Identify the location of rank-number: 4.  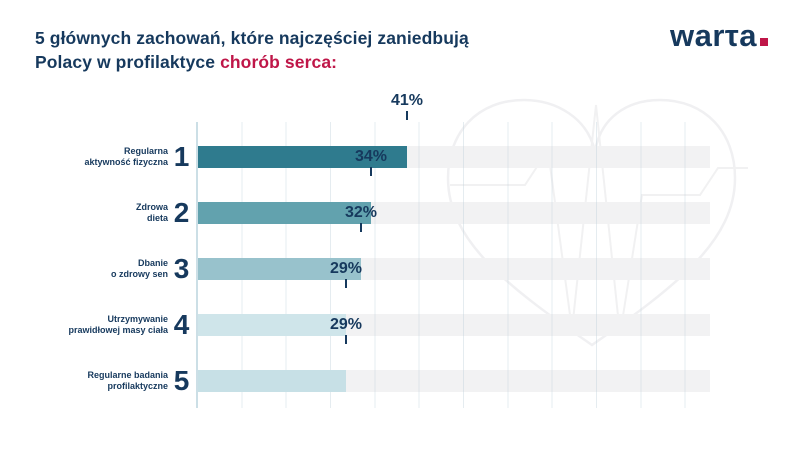
(181, 324).